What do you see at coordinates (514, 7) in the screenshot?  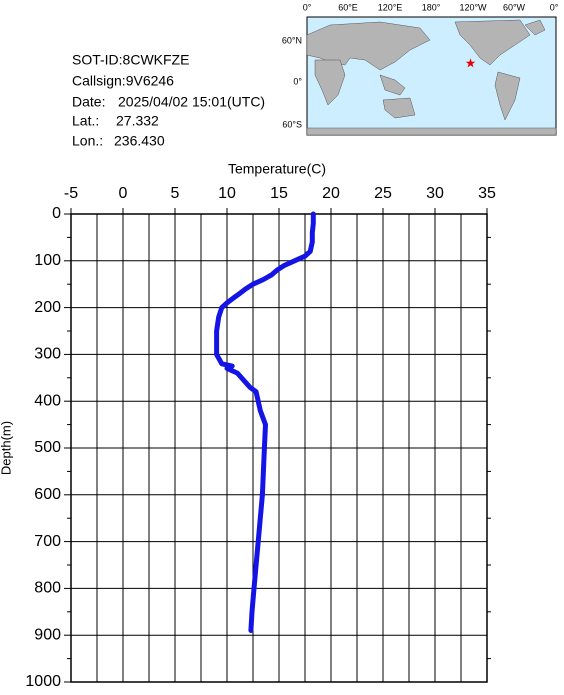 I see `map-lon-label: 60°W` at bounding box center [514, 7].